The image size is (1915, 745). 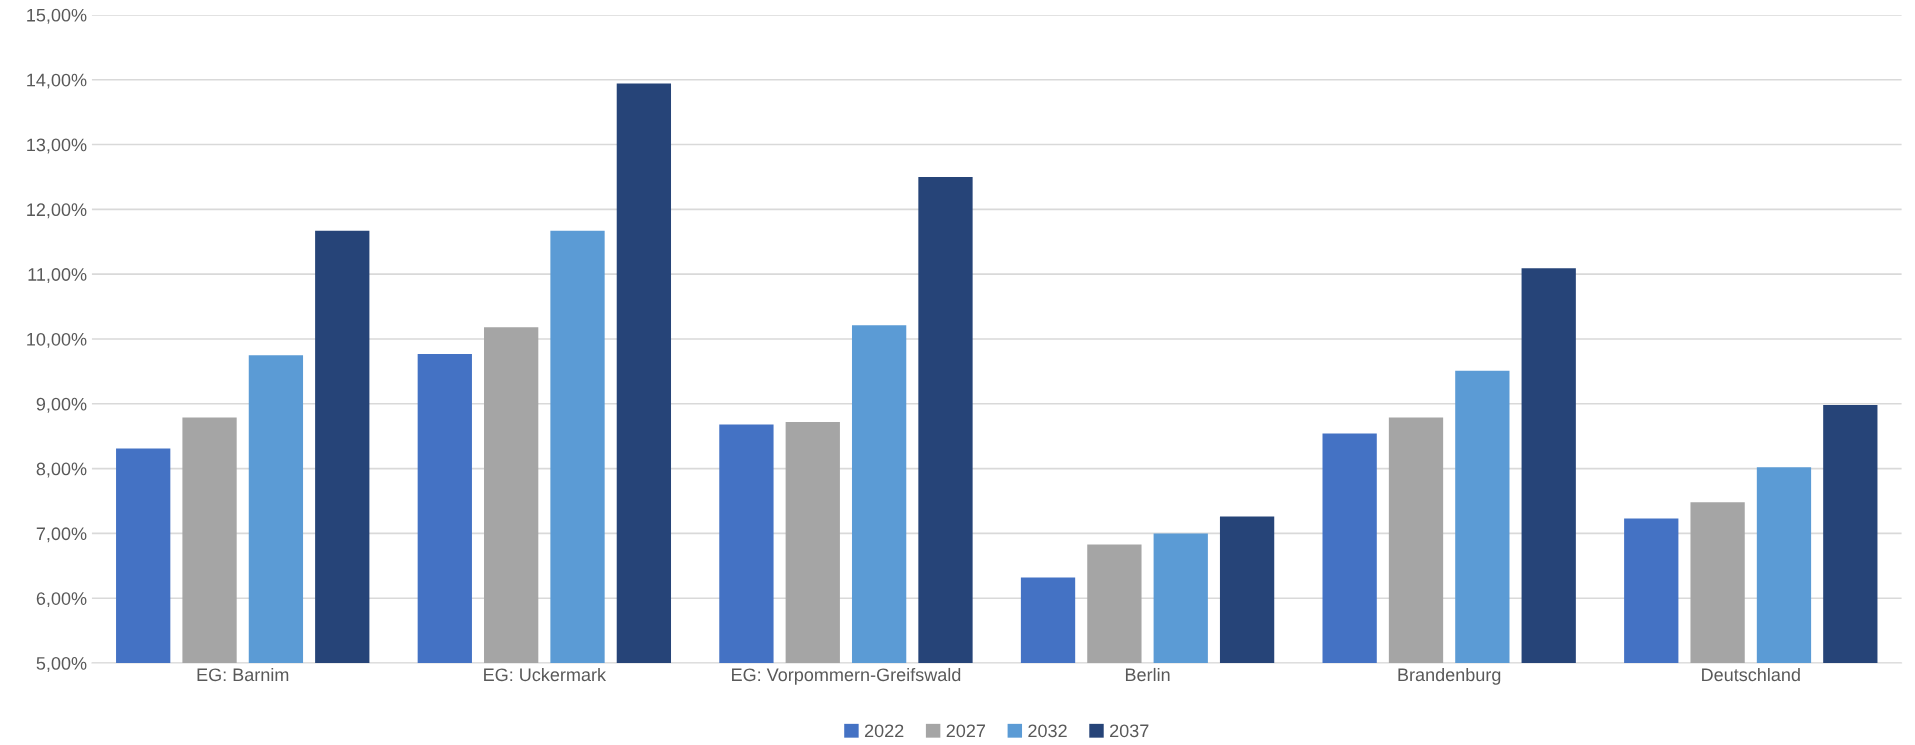 I want to click on y-tick-label: 14,00%, so click(x=57, y=81).